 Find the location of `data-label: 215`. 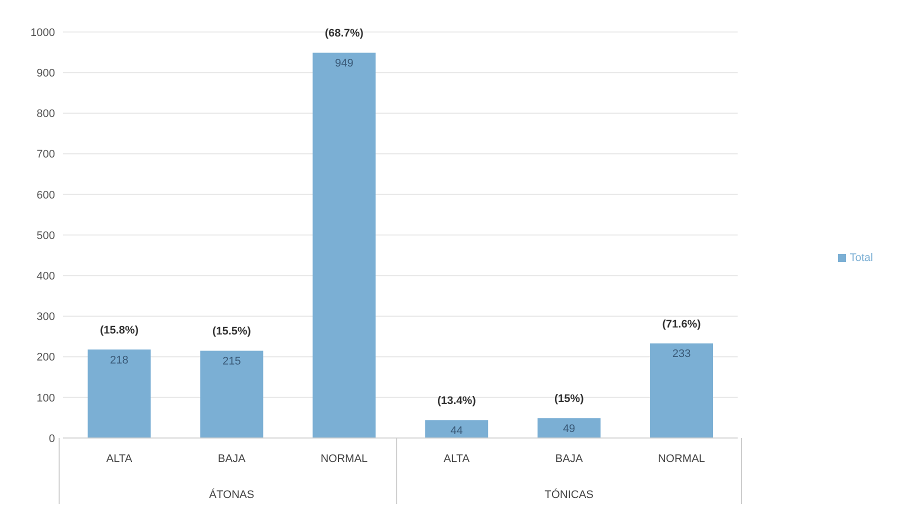

data-label: 215 is located at coordinates (231, 362).